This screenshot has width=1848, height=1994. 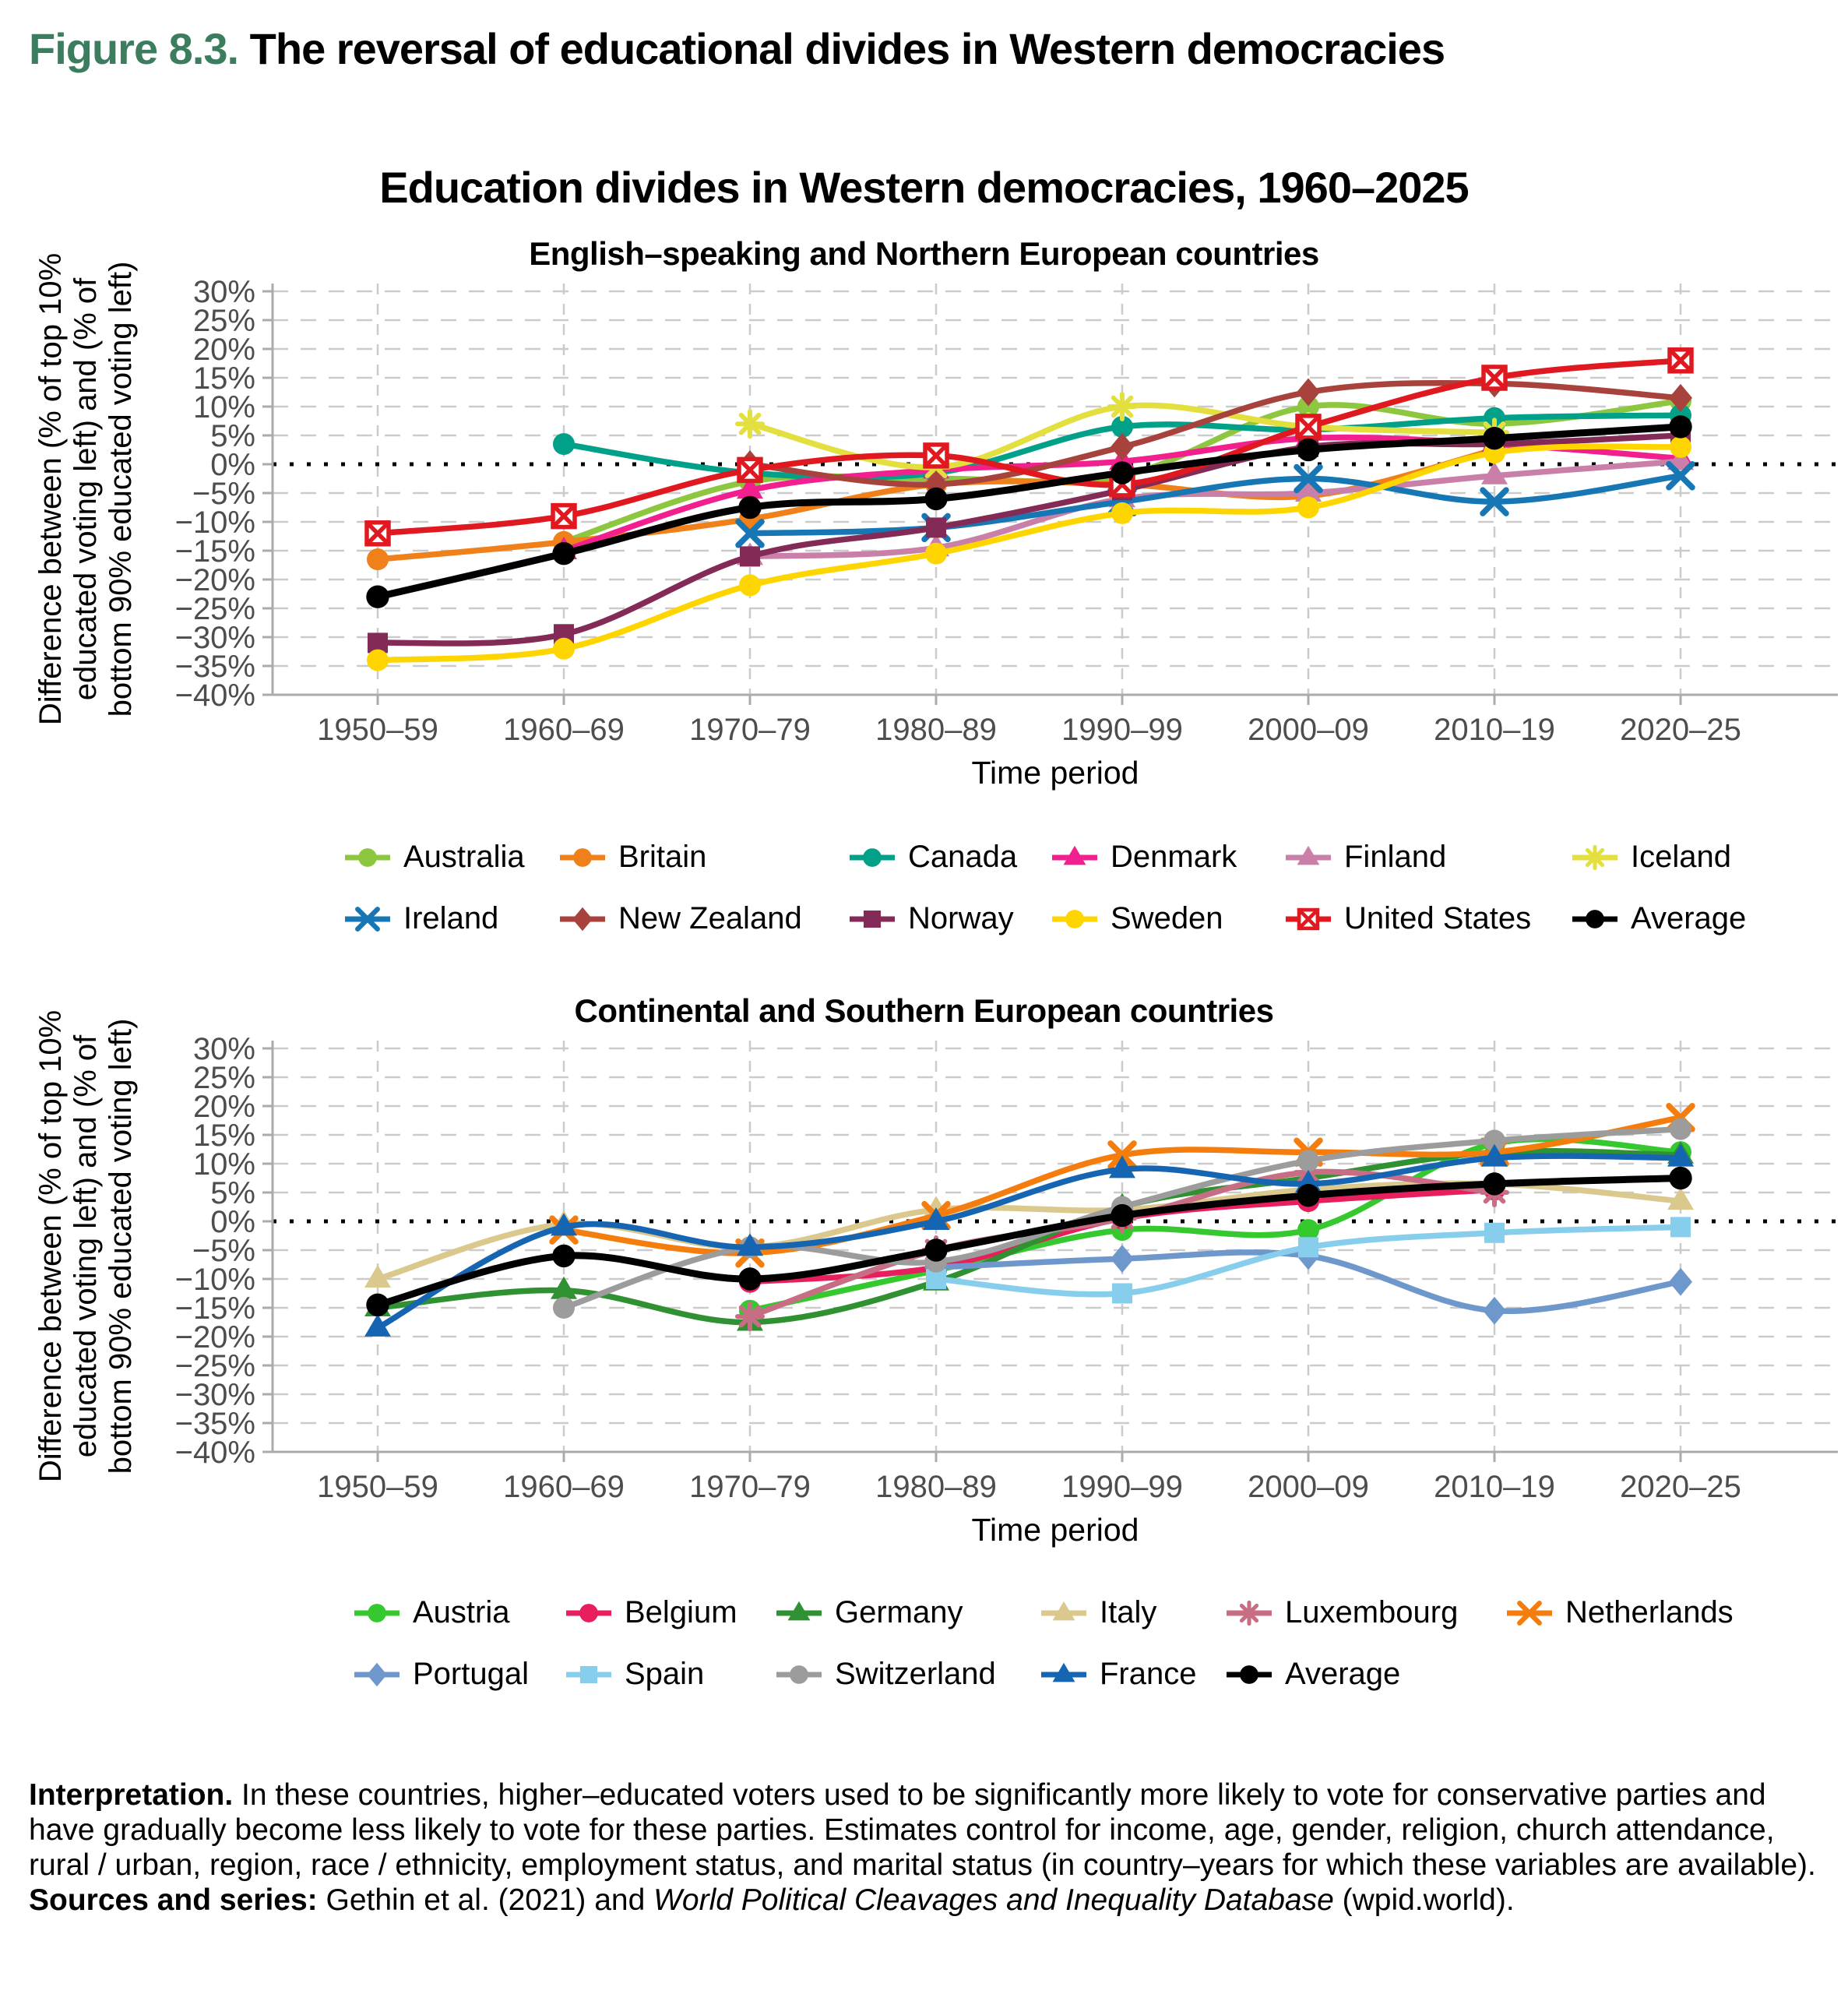 I want to click on legend-label: Luxembourg, so click(x=1372, y=1612).